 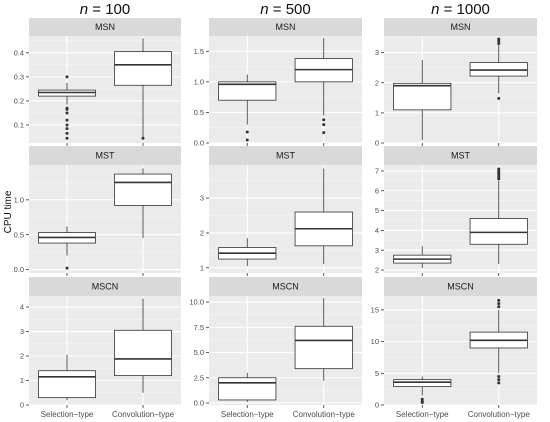 I want to click on y-tick-label: 0.2, so click(x=19, y=101).